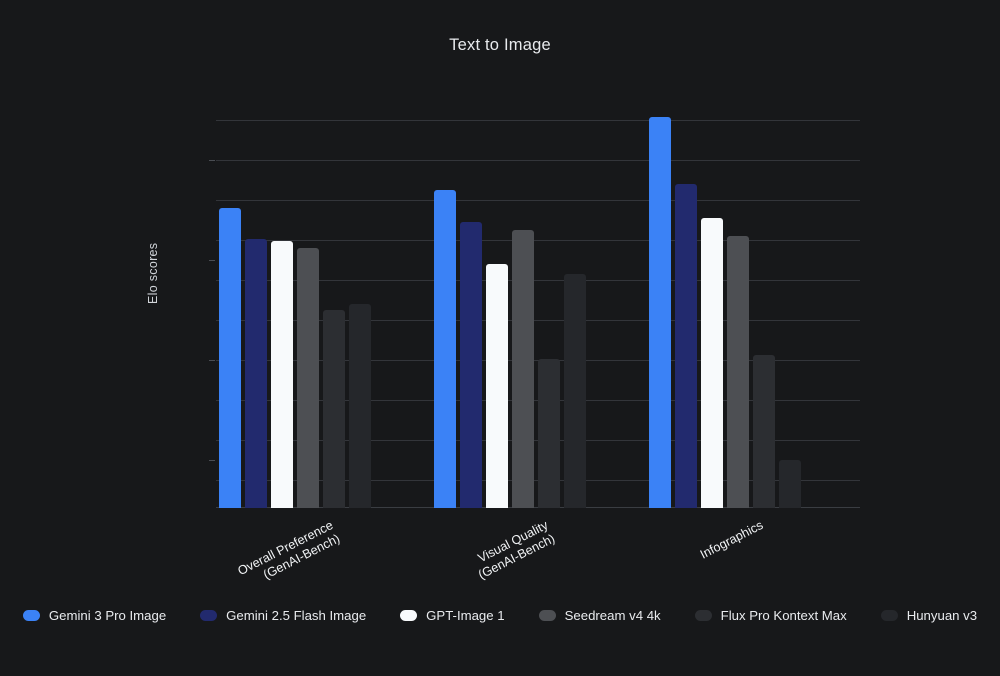  What do you see at coordinates (942, 615) in the screenshot?
I see `legend-label: Hunyuan v3` at bounding box center [942, 615].